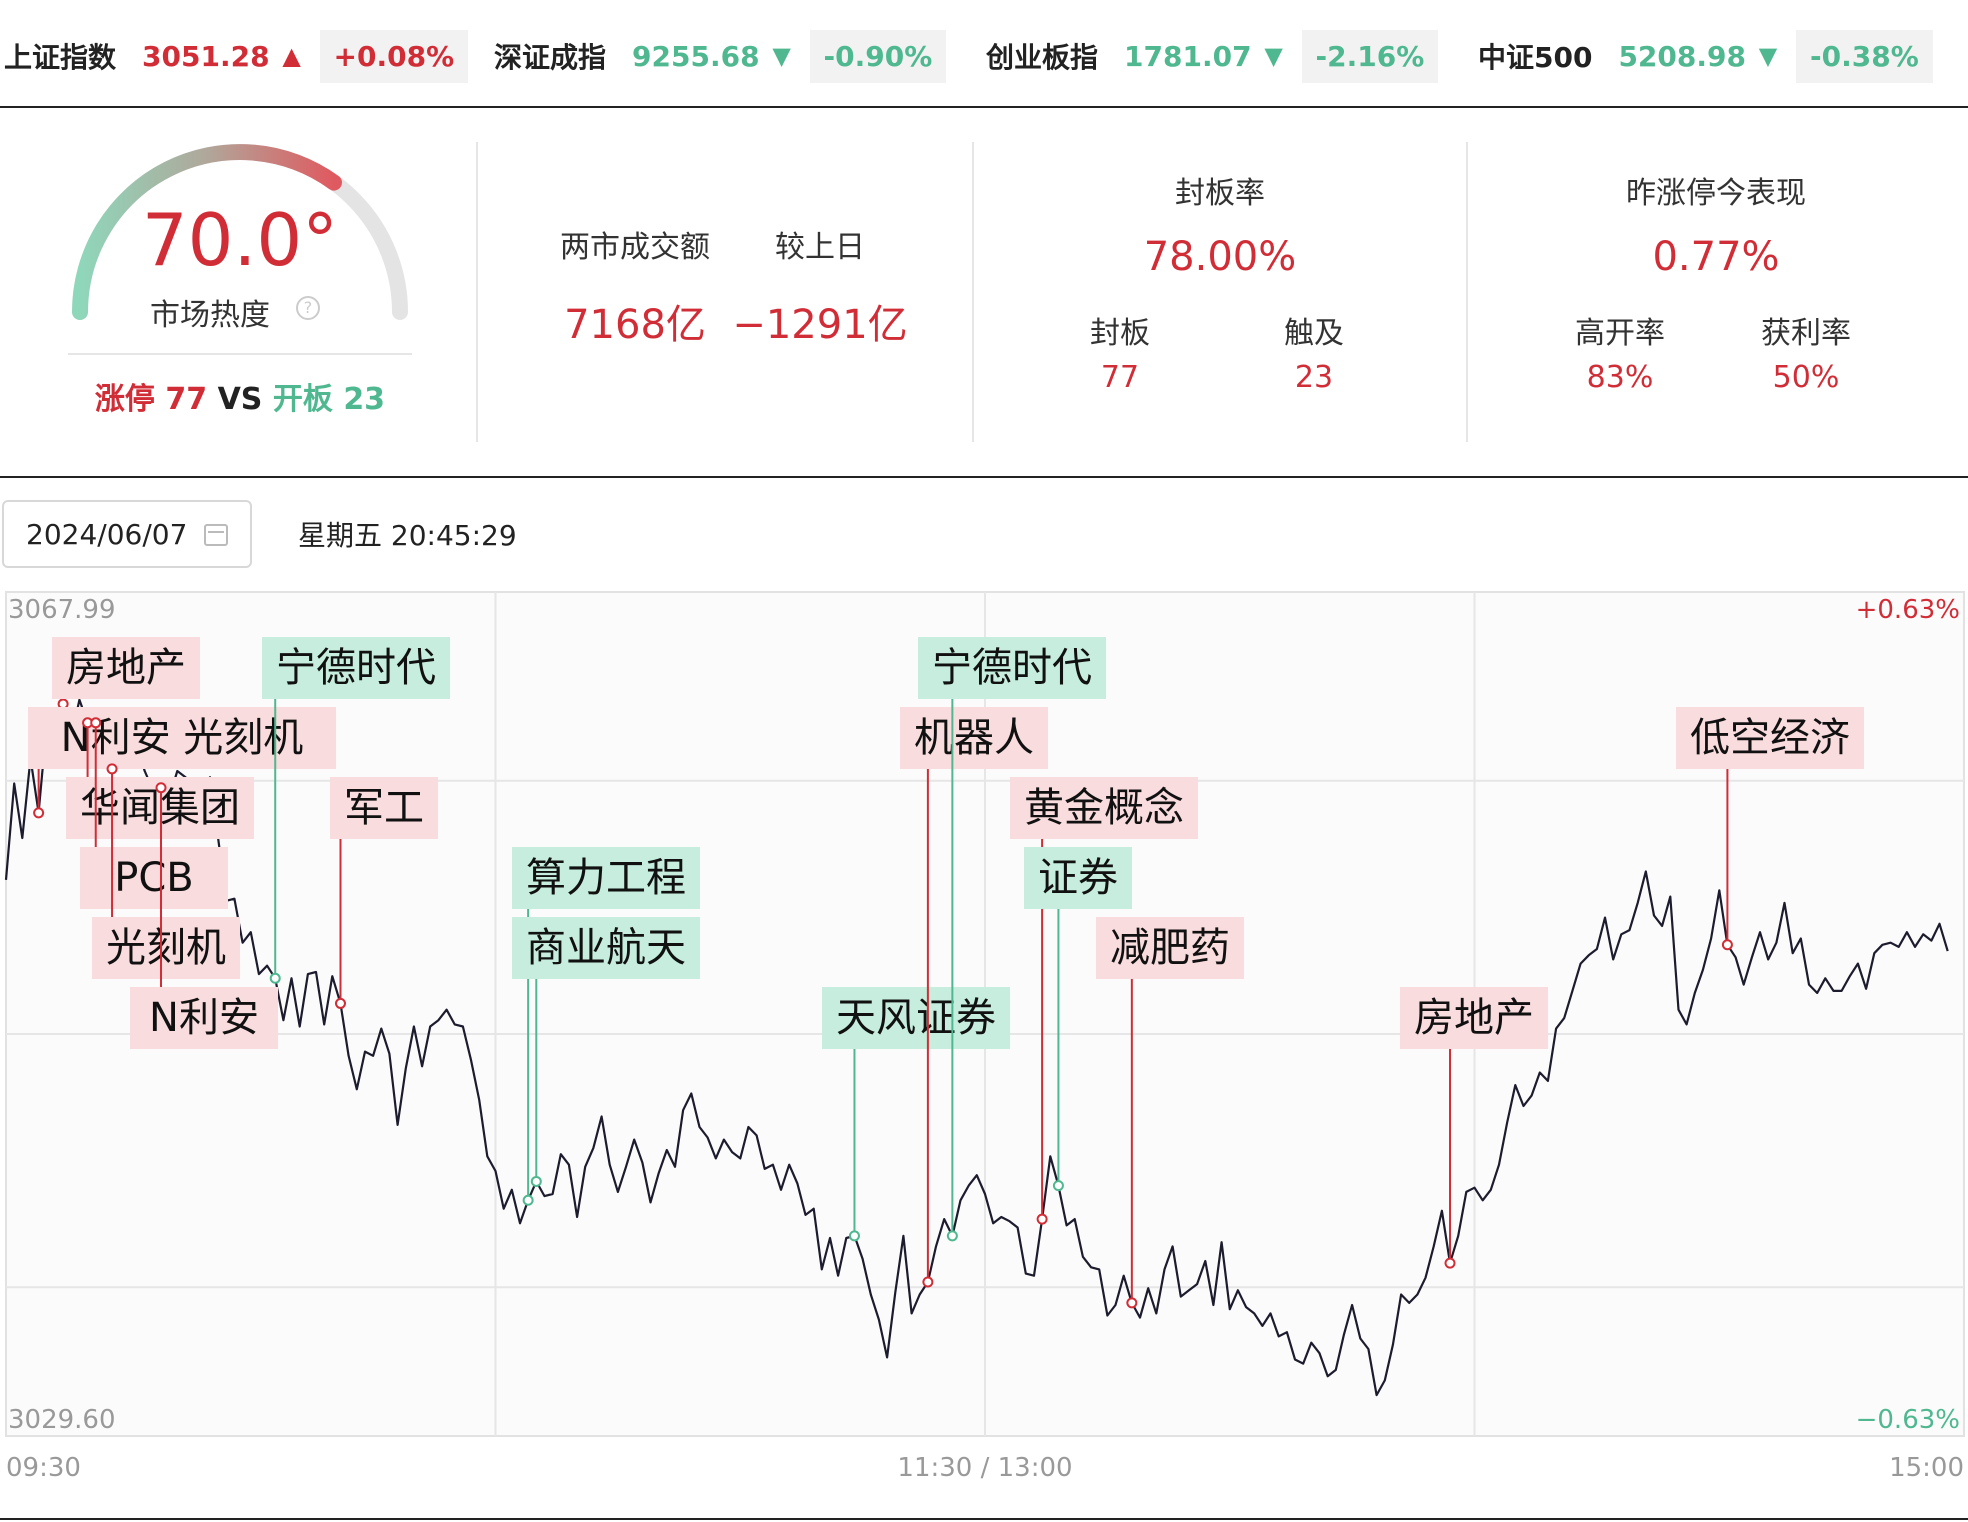  What do you see at coordinates (240, 240) in the screenshot?
I see `heat-value: 70.0°` at bounding box center [240, 240].